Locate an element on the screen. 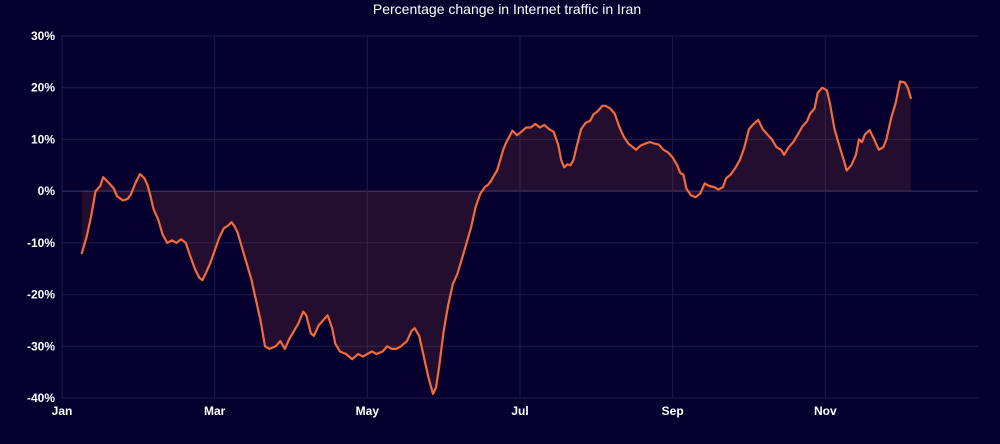  y-tick-label: 0% is located at coordinates (47, 191).